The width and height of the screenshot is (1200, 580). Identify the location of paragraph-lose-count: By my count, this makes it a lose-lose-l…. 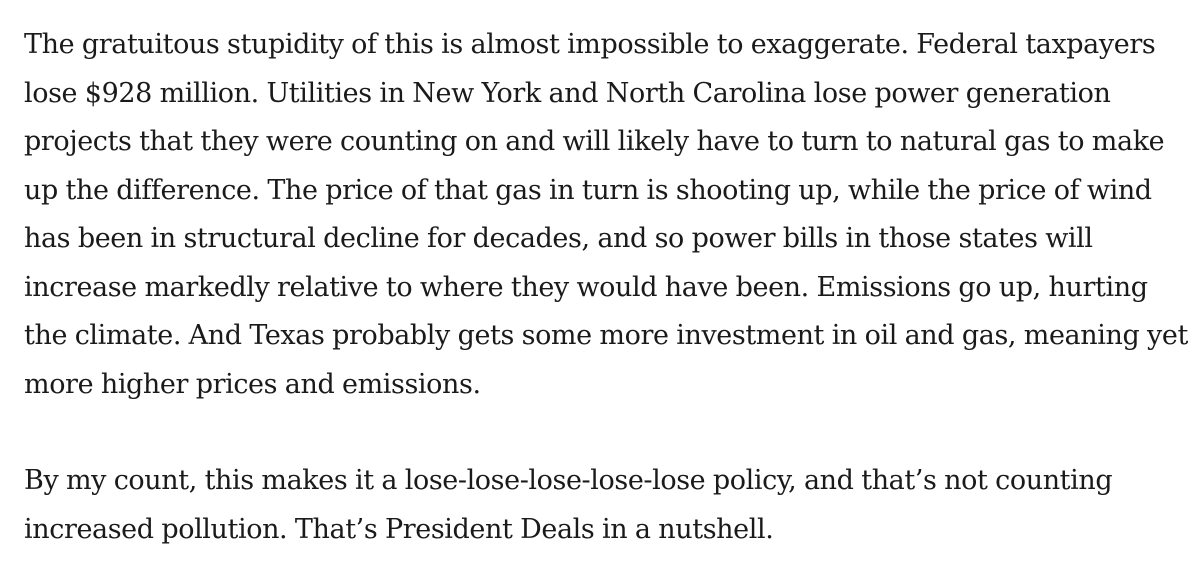
(568, 505).